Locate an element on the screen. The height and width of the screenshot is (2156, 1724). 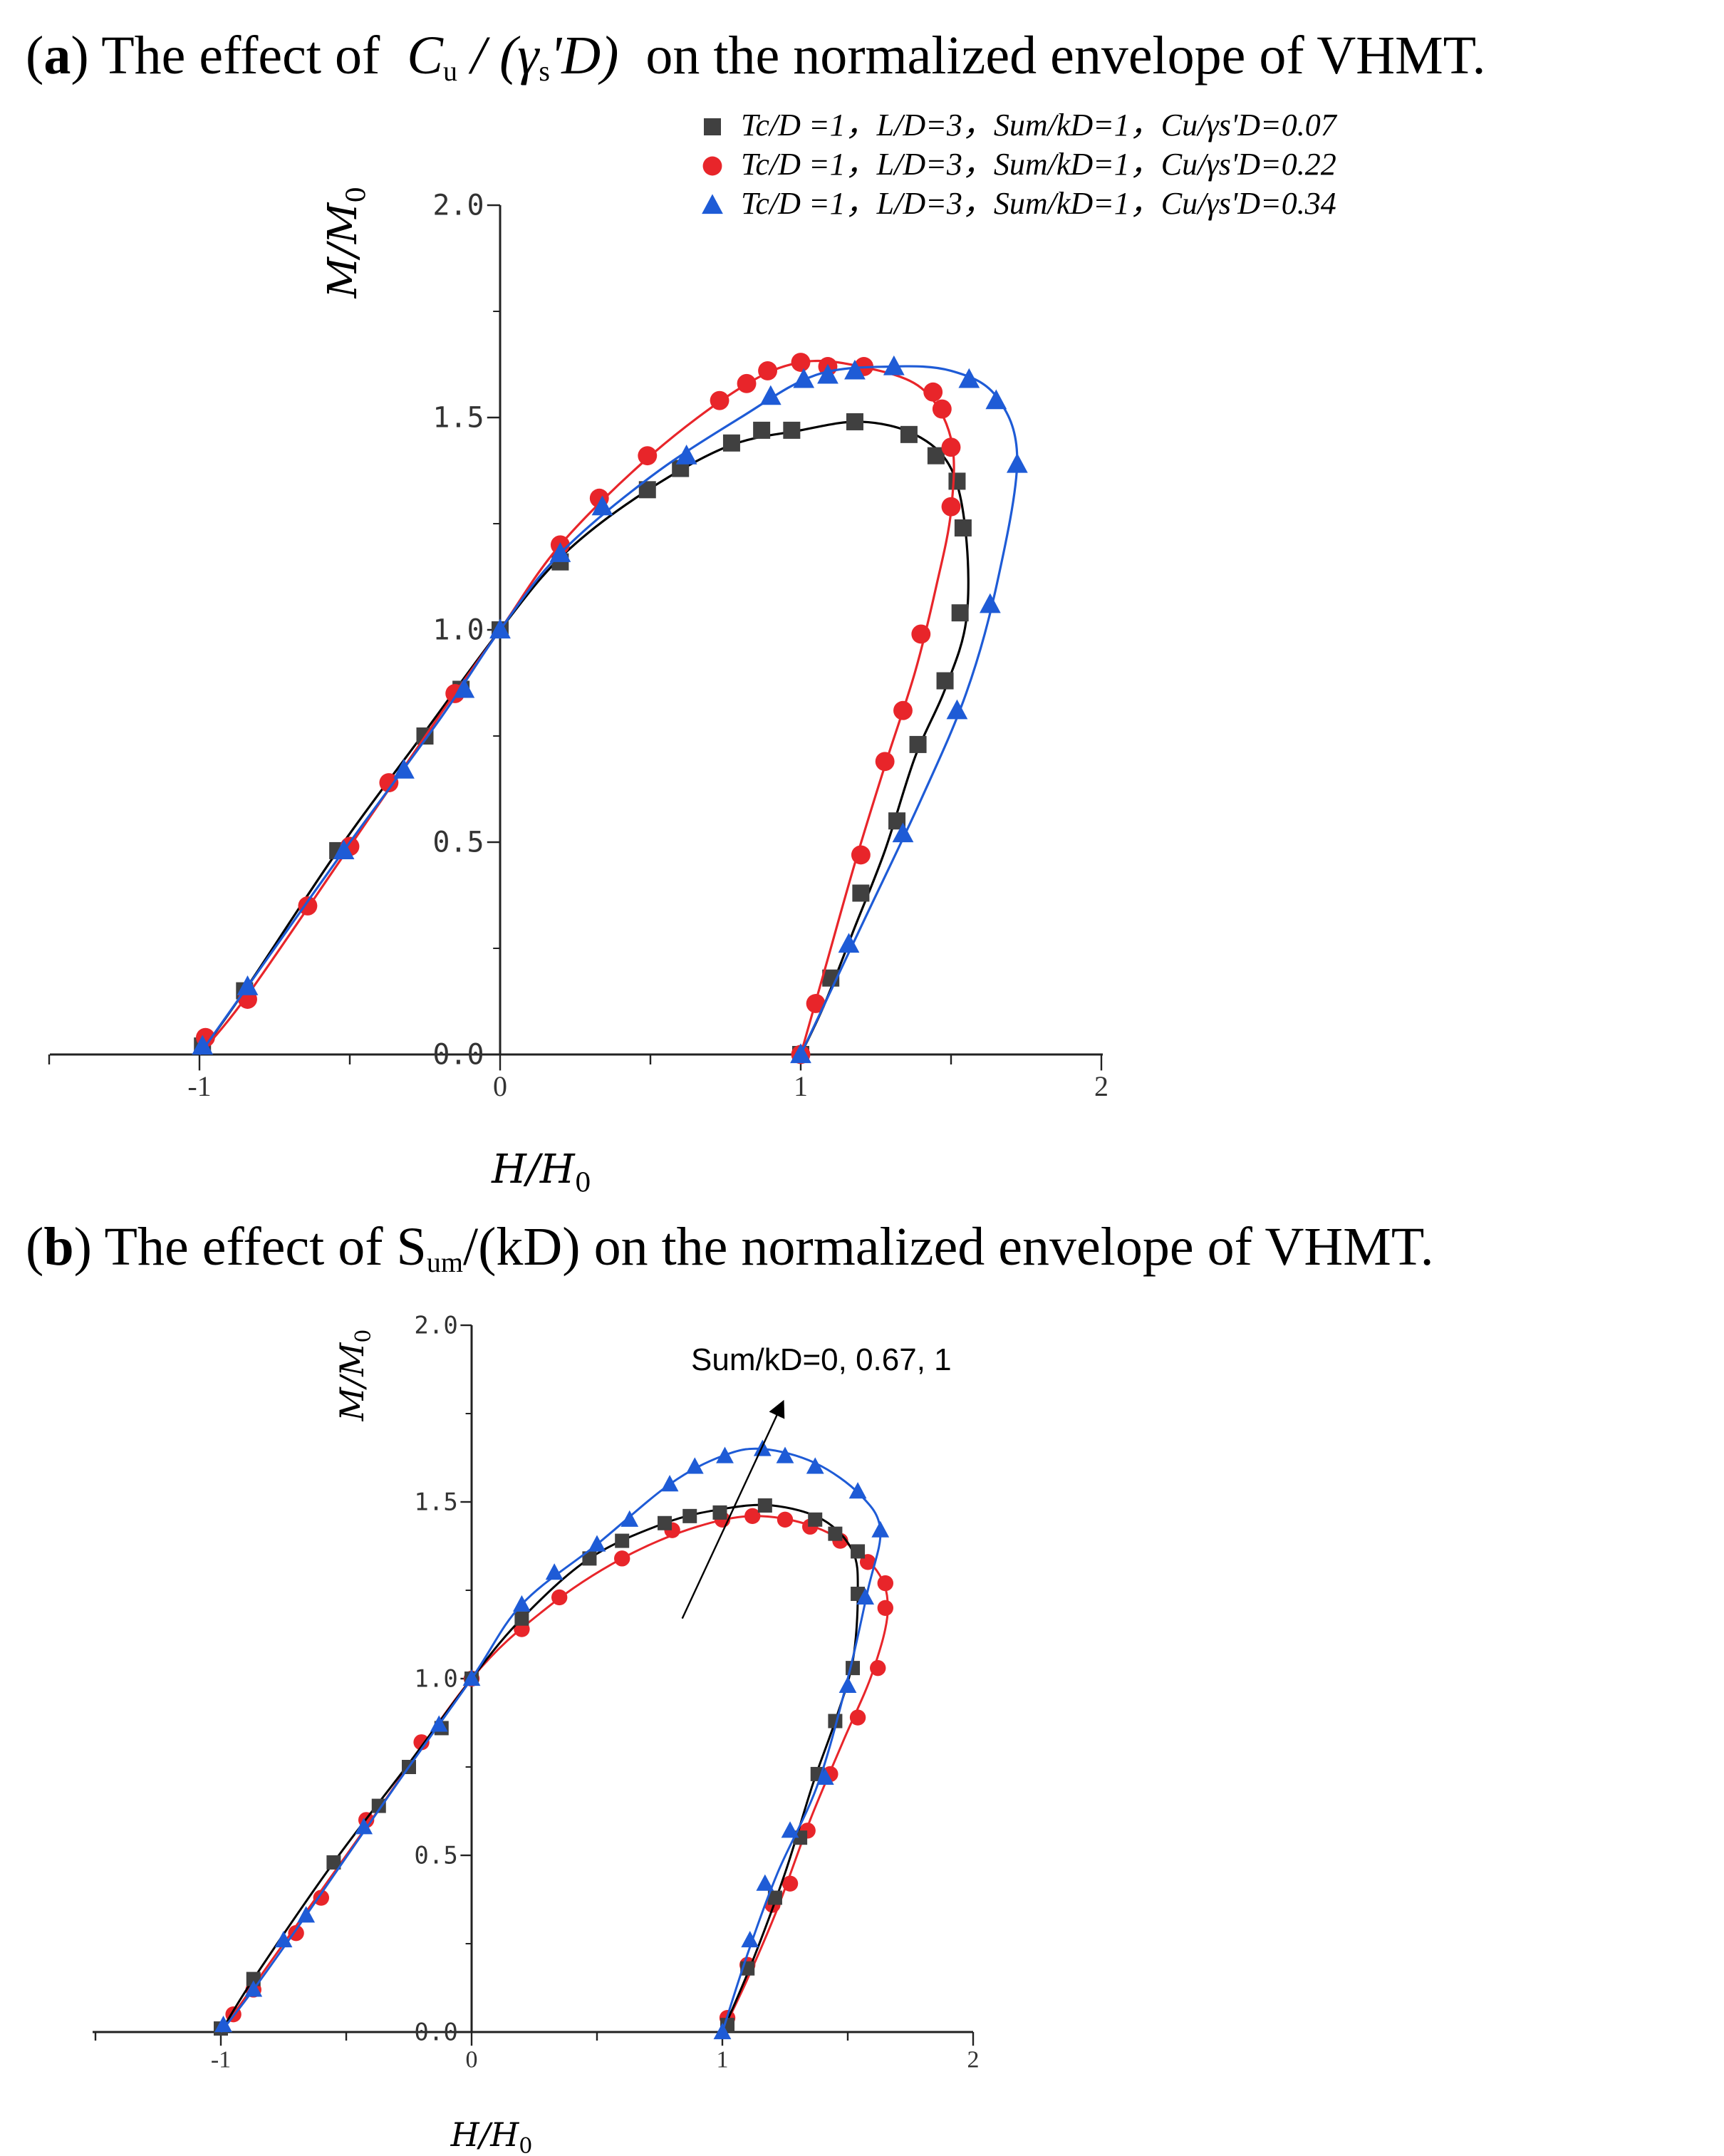
legend-entry: Tc/D =1，L/D=3，Sum/kD=1，Cu/γs'D=0.34 is located at coordinates (1038, 203).